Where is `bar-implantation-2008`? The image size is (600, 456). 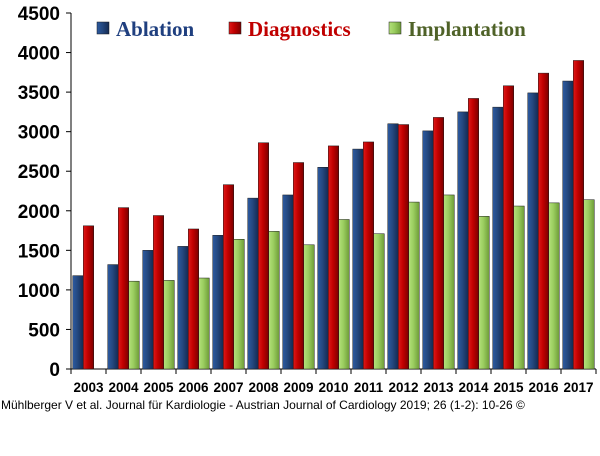 bar-implantation-2008 is located at coordinates (274, 300).